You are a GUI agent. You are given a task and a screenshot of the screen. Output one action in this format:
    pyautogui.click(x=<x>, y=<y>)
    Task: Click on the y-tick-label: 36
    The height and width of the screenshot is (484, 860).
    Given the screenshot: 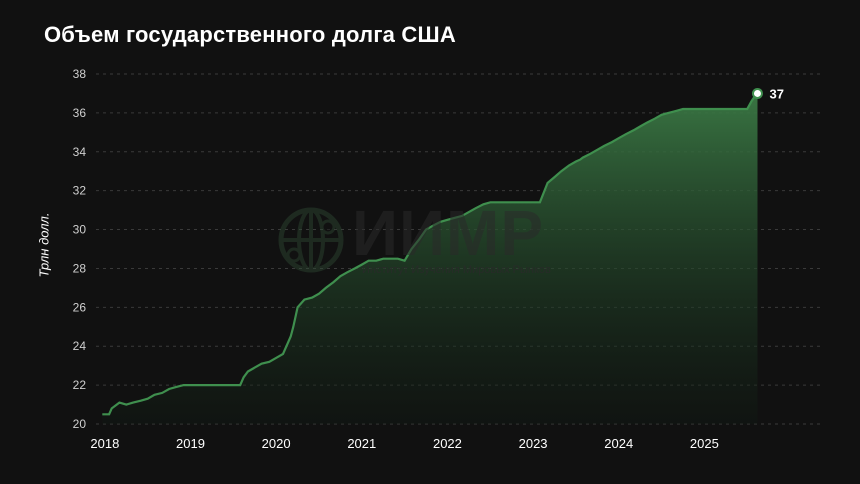 What is the action you would take?
    pyautogui.click(x=80, y=113)
    